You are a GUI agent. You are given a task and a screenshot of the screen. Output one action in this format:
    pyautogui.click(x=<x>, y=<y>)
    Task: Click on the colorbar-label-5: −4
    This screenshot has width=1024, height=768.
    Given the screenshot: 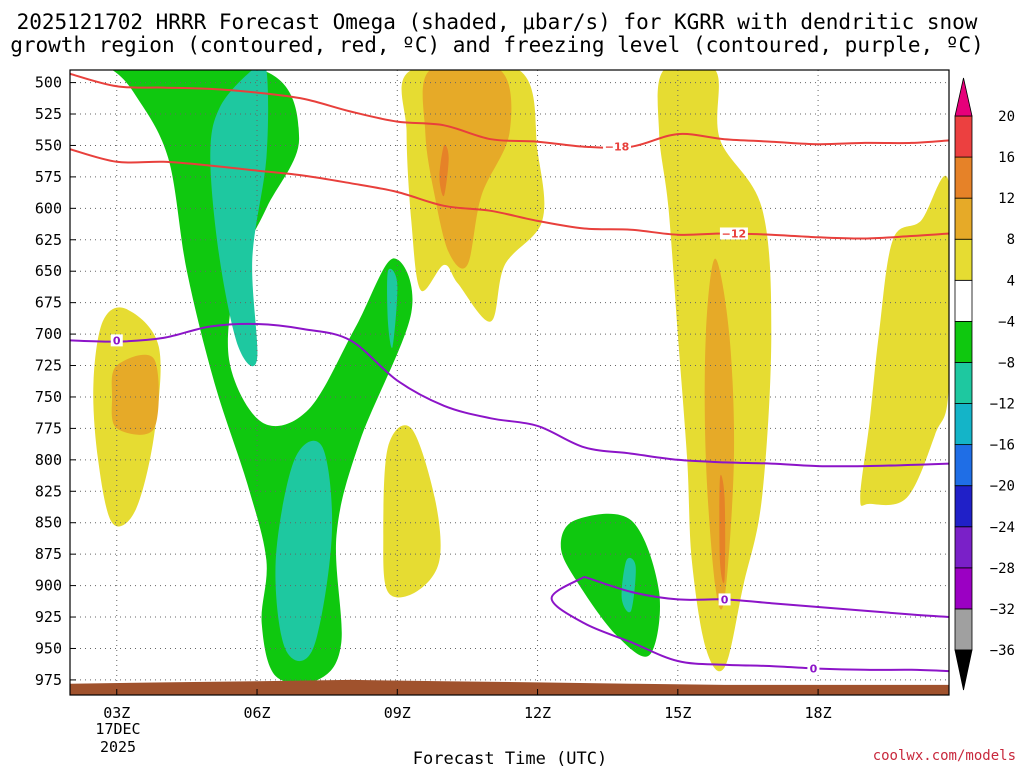 What is the action you would take?
    pyautogui.click(x=1006, y=322)
    